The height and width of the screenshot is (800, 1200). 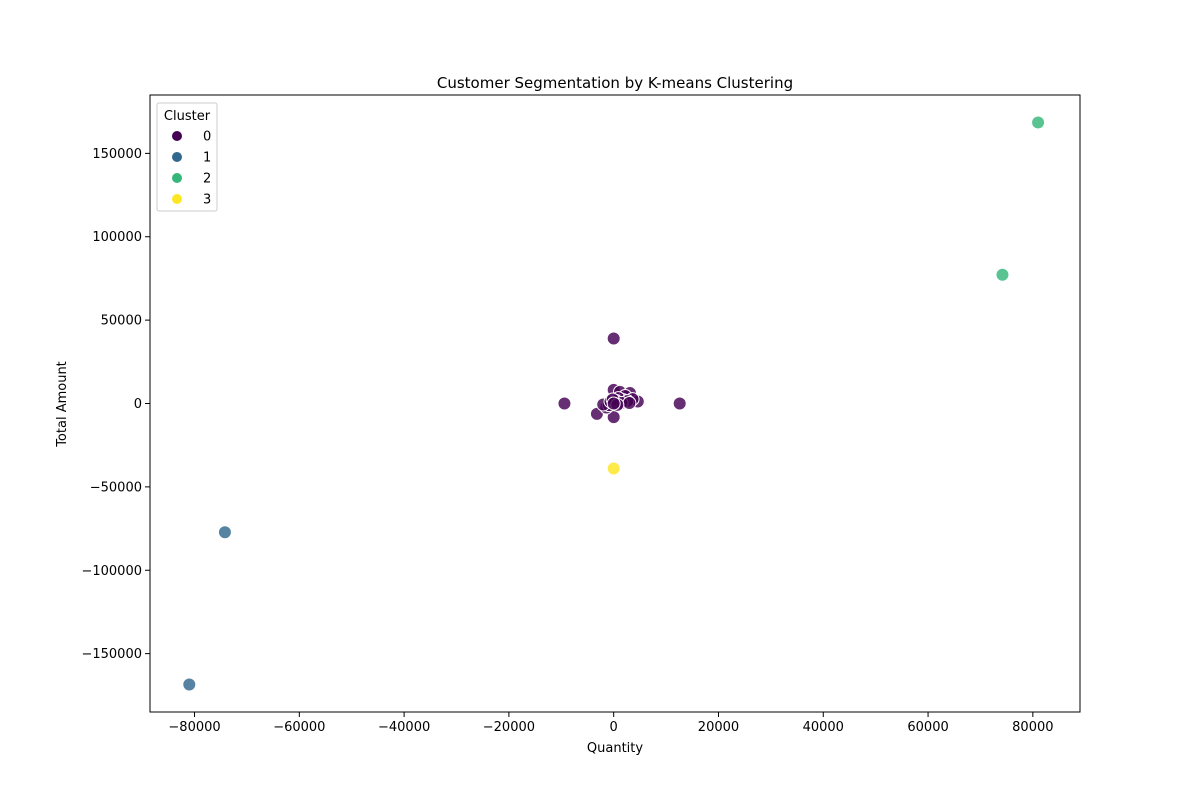 I want to click on x-tick-label: −80000, so click(x=194, y=727).